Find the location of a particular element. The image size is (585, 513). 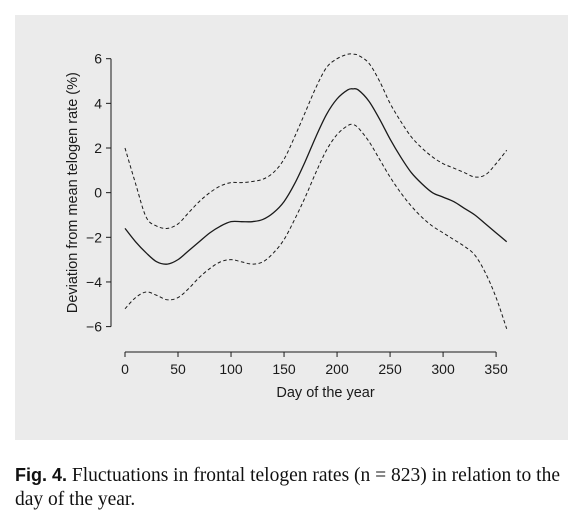

y-tick-label: 6 is located at coordinates (98, 59).